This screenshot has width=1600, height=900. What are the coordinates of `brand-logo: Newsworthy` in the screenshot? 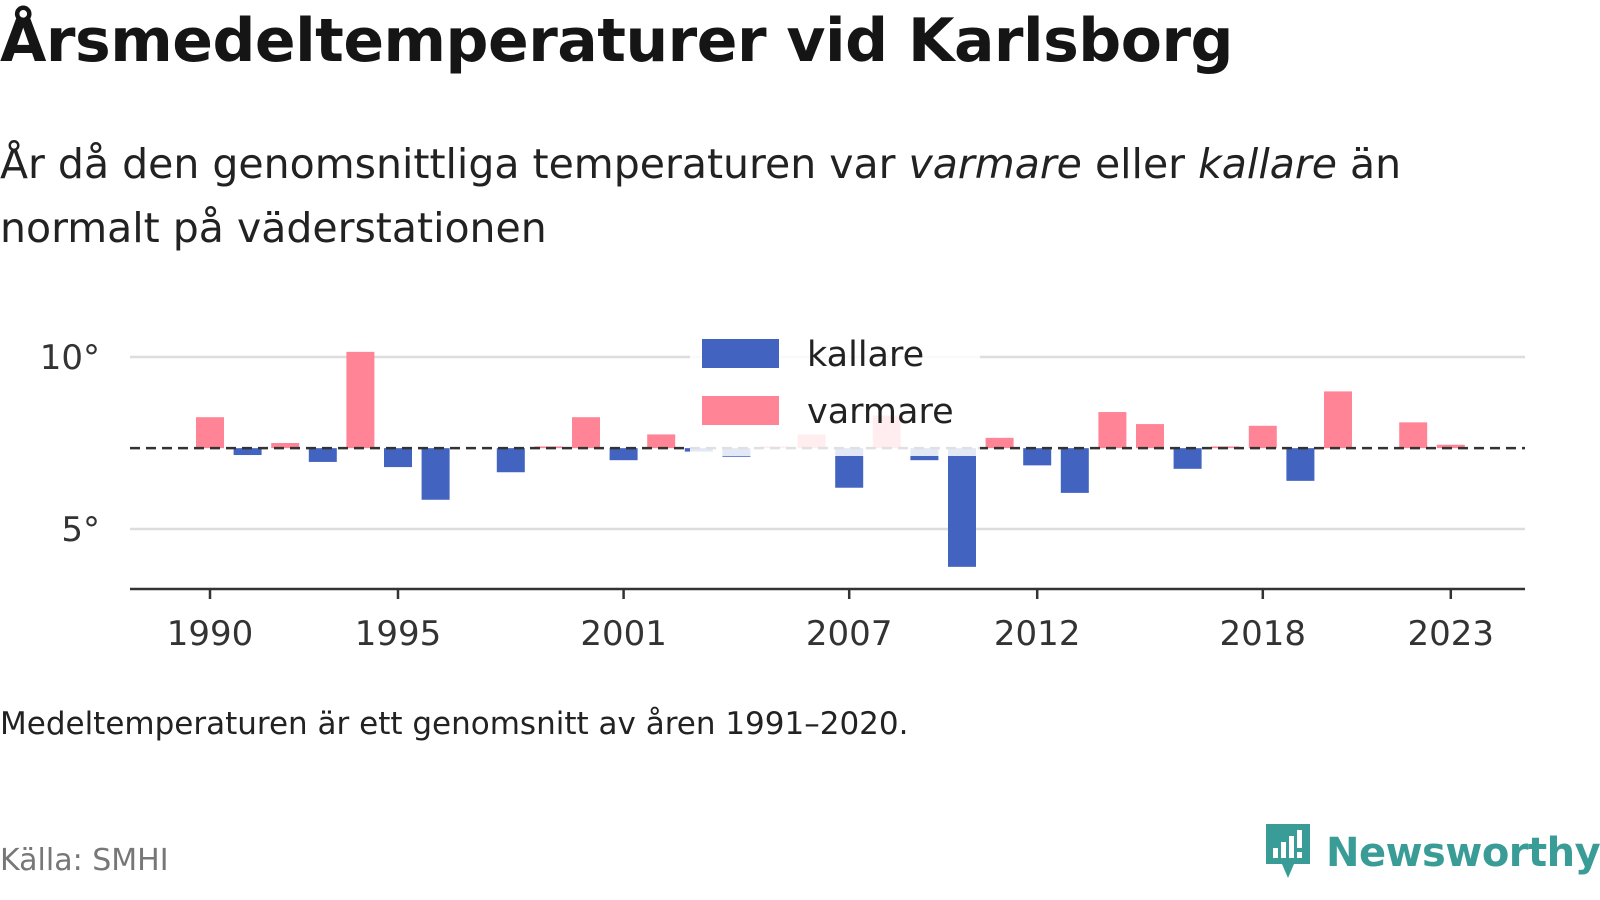 It's located at (1431, 853).